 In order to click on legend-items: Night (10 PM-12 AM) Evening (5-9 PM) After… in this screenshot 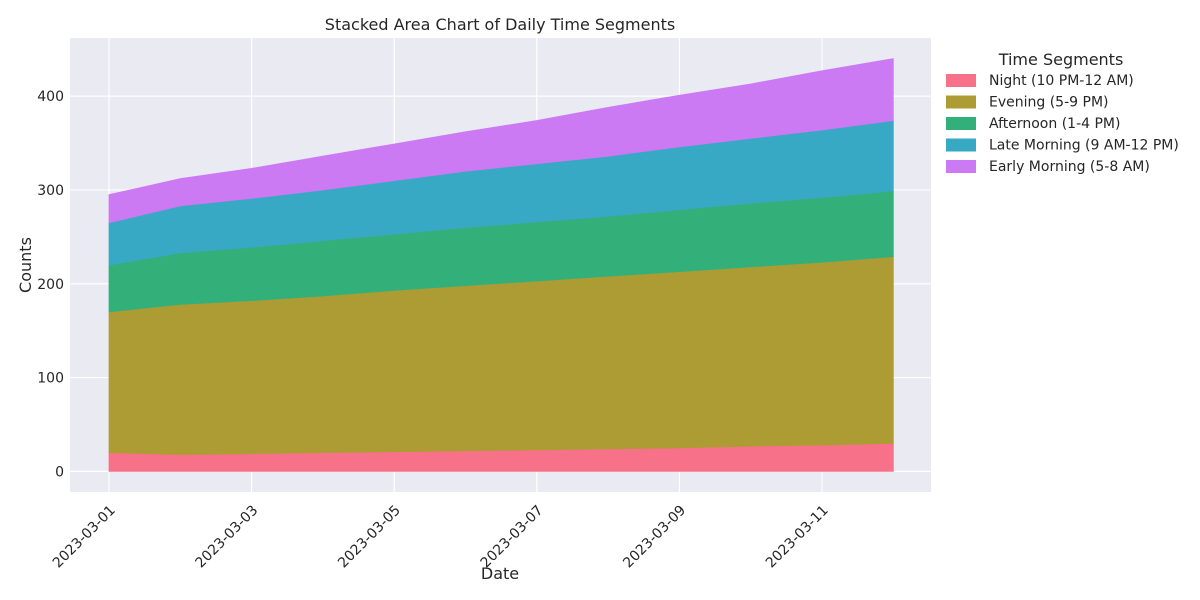, I will do `click(1062, 124)`.